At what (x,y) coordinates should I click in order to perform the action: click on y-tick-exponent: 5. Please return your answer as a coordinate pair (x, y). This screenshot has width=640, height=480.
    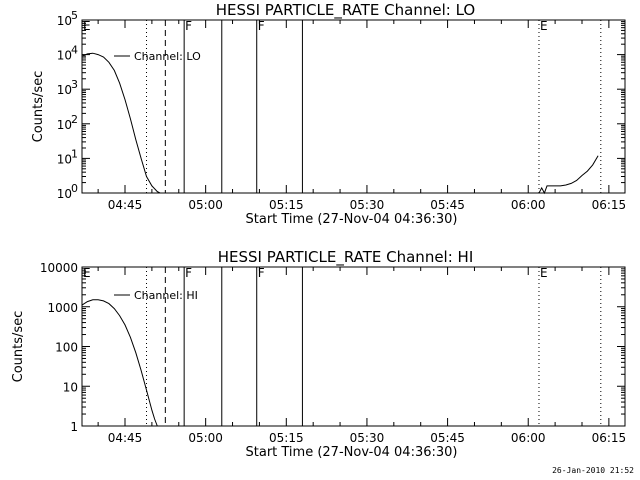
    Looking at the image, I should click on (74, 15).